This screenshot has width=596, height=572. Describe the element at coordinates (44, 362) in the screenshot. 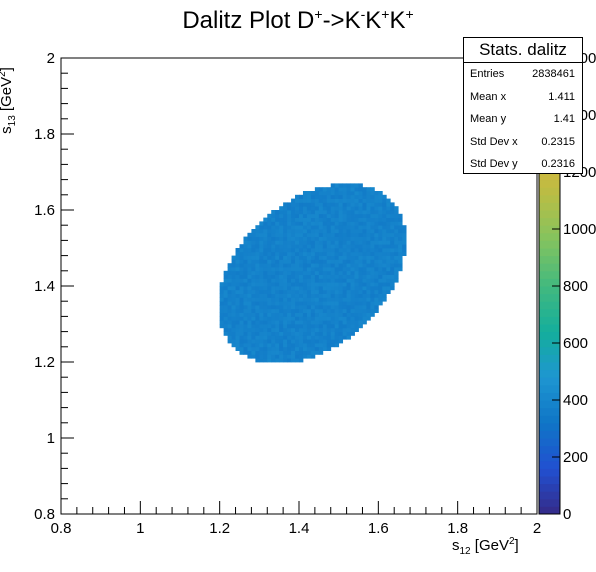

I see `y-tick-label: 1.2` at that location.